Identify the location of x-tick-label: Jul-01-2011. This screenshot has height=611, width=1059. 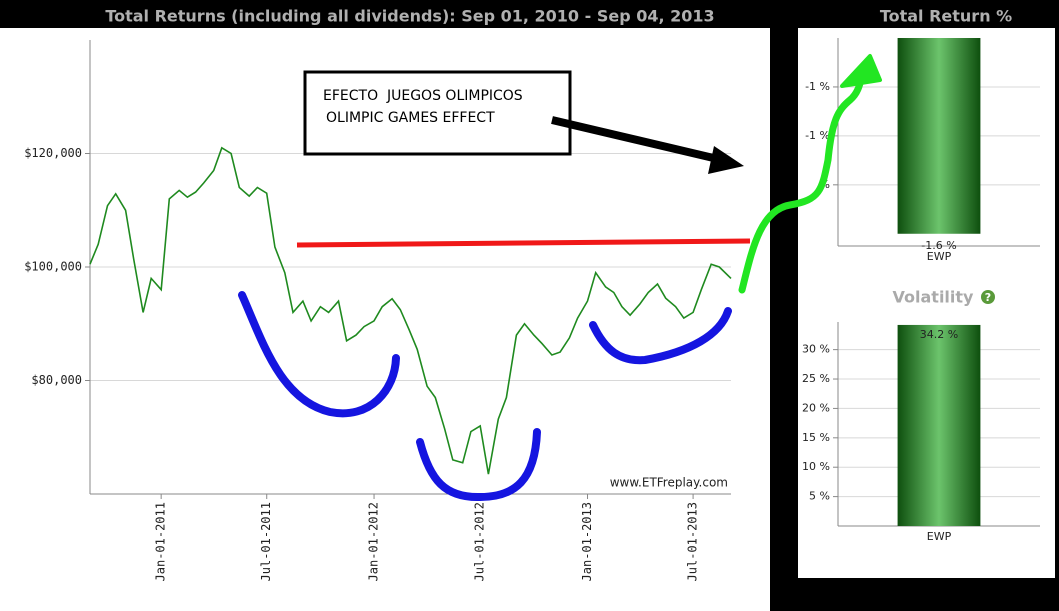
(266, 541).